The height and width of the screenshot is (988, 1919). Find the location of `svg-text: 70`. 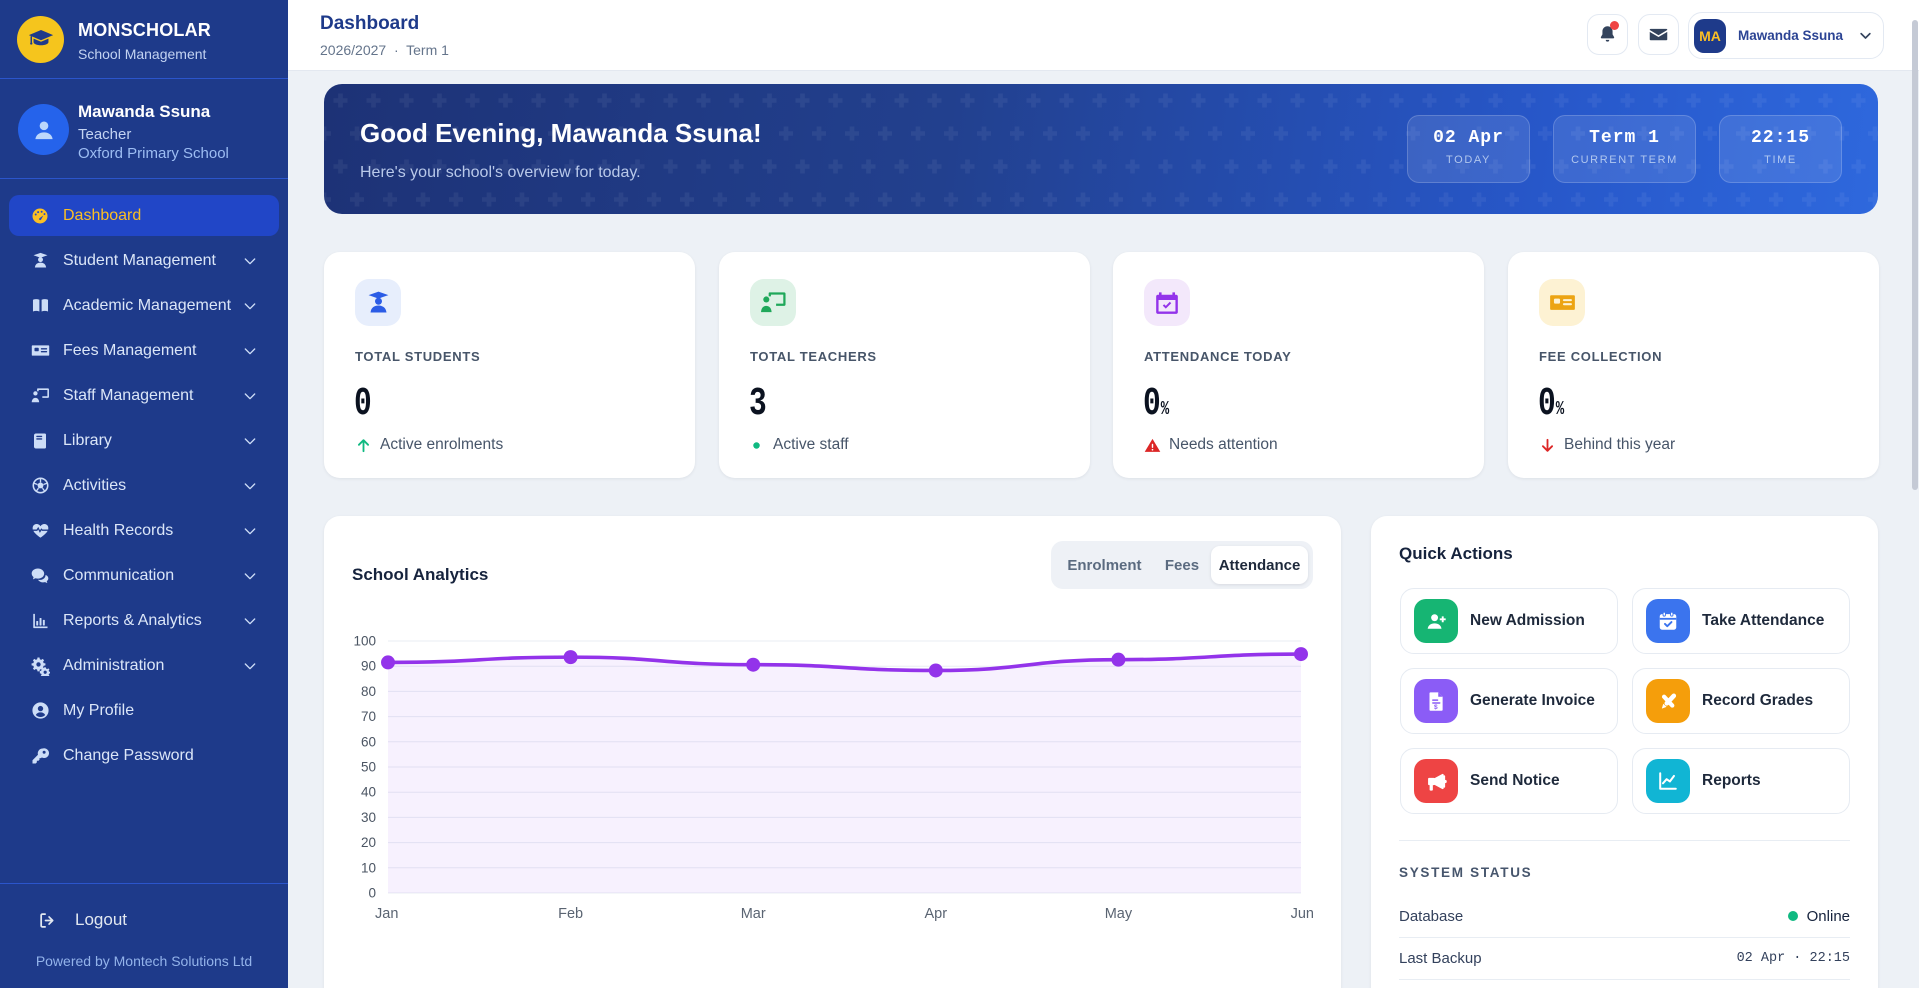

svg-text: 70 is located at coordinates (368, 716).